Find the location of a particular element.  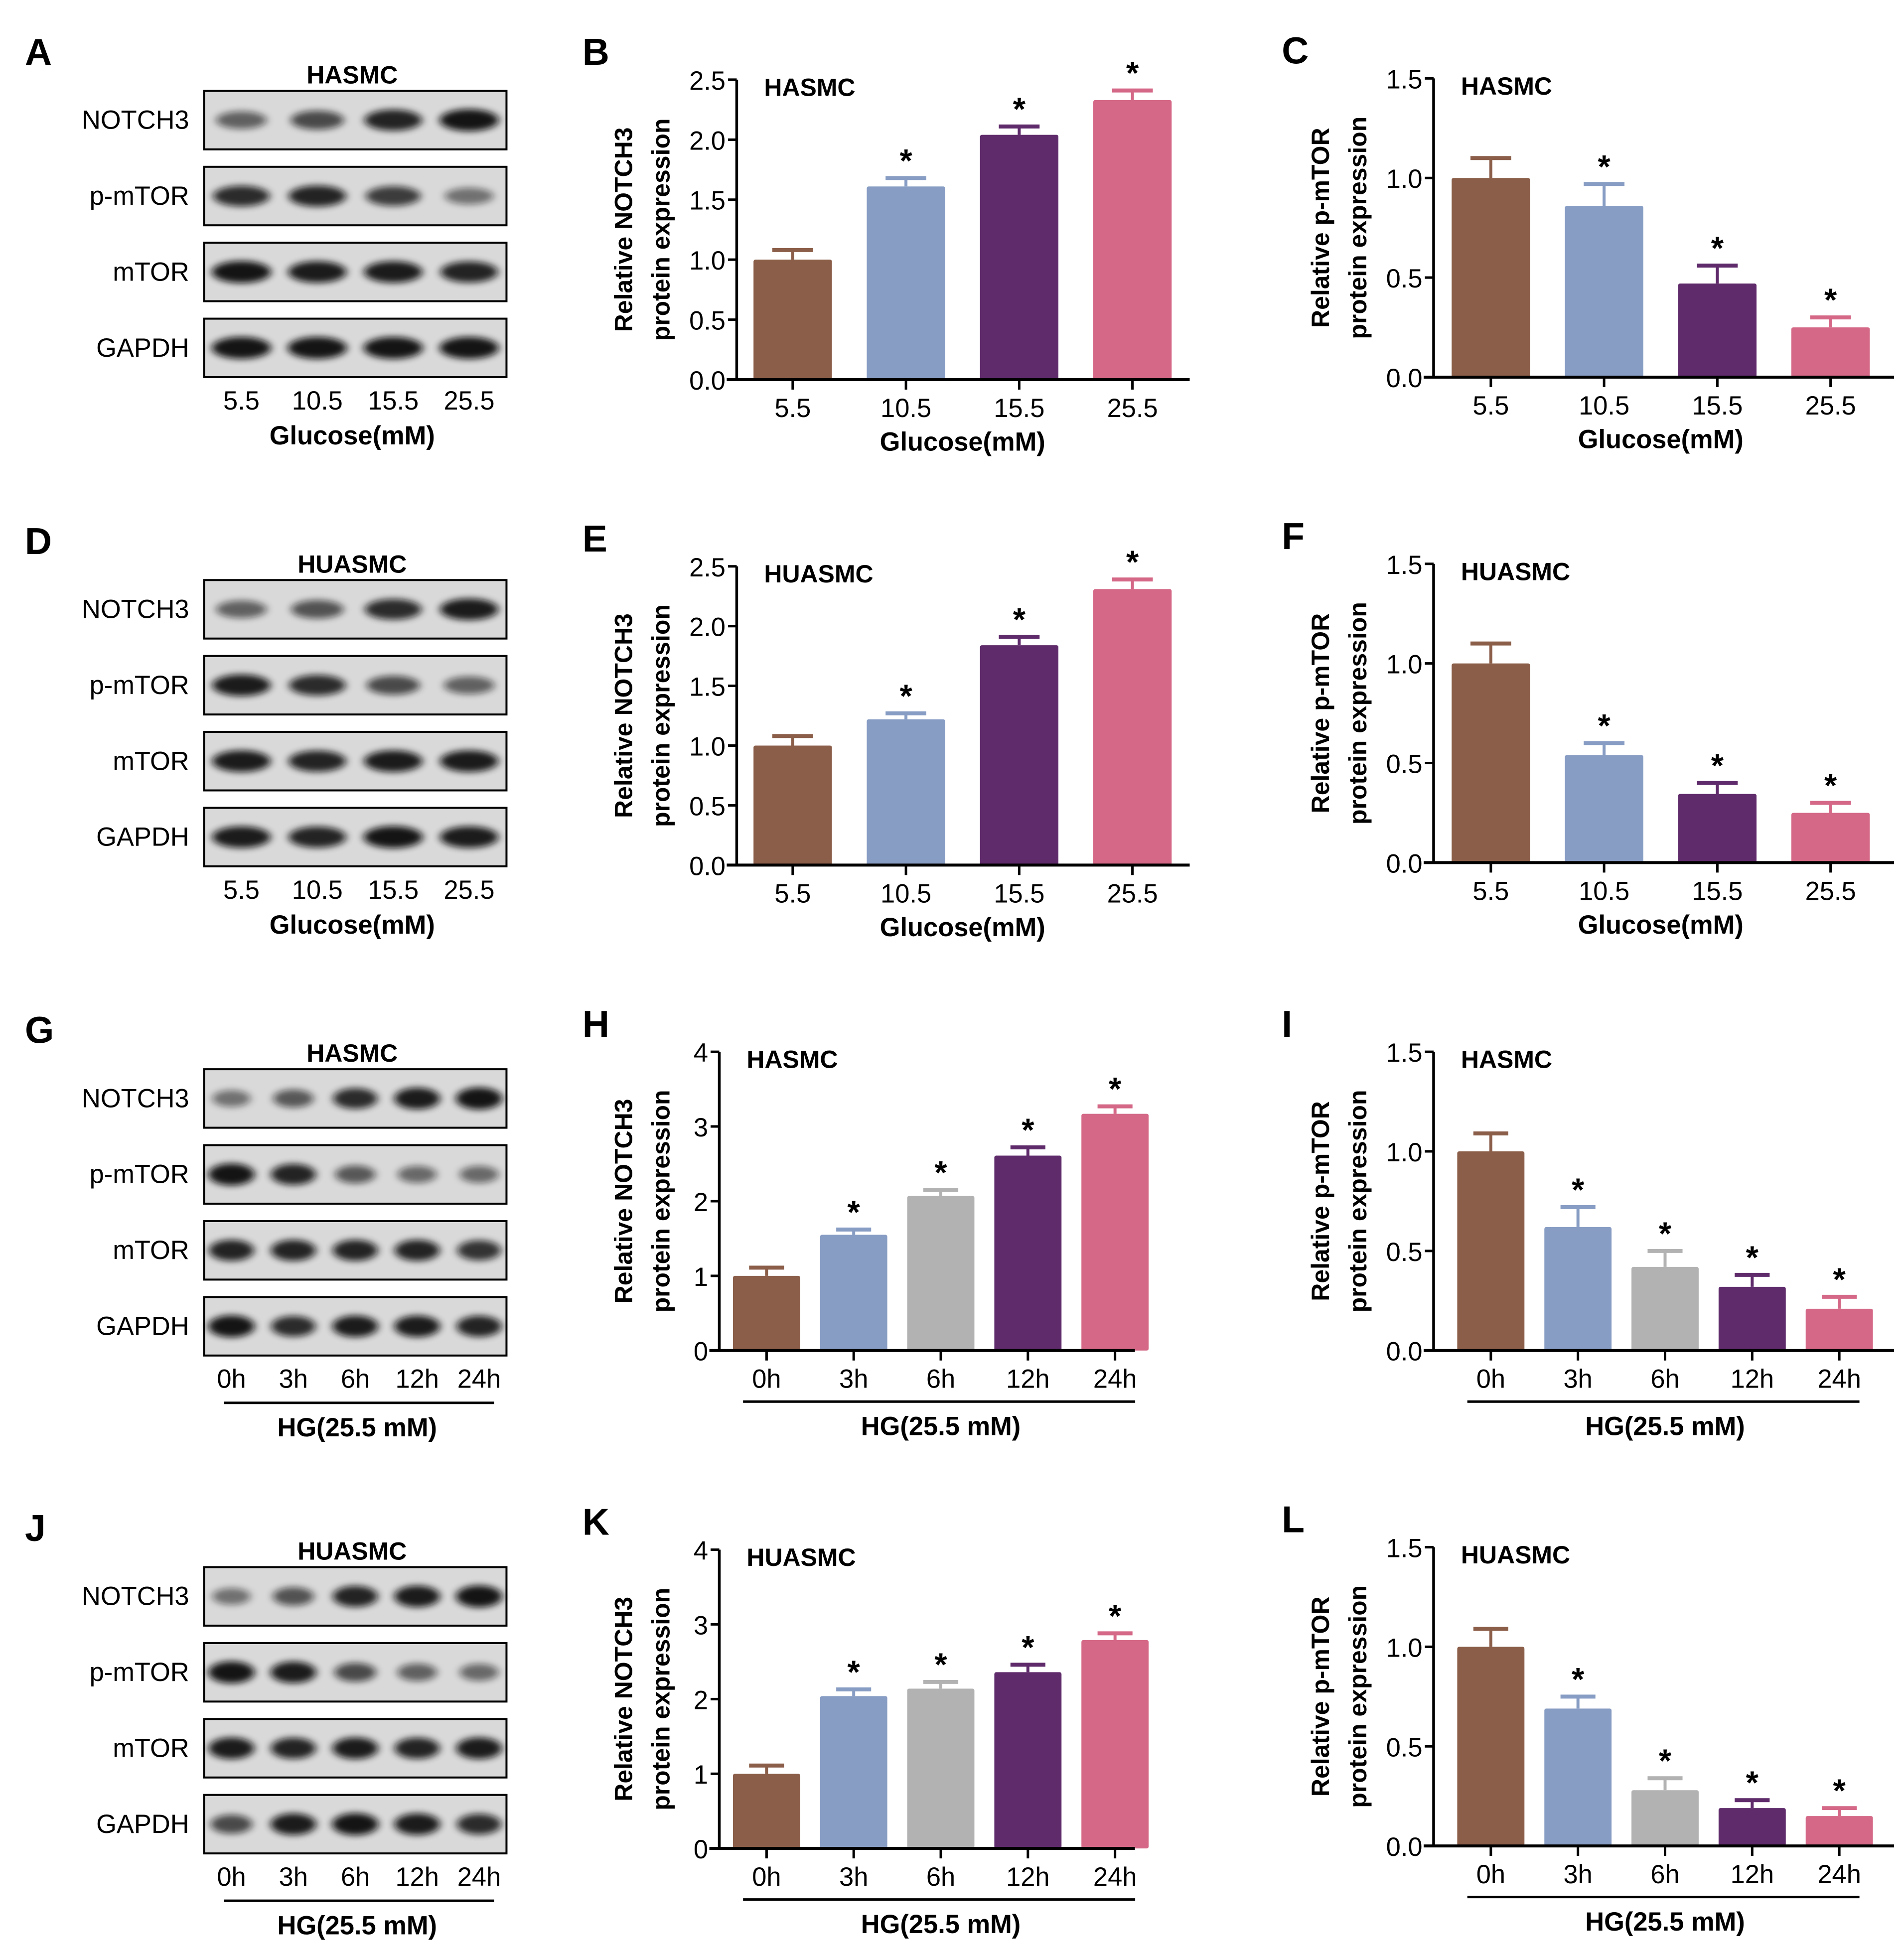

treatment-label: Glucose(mM) is located at coordinates (353, 435).